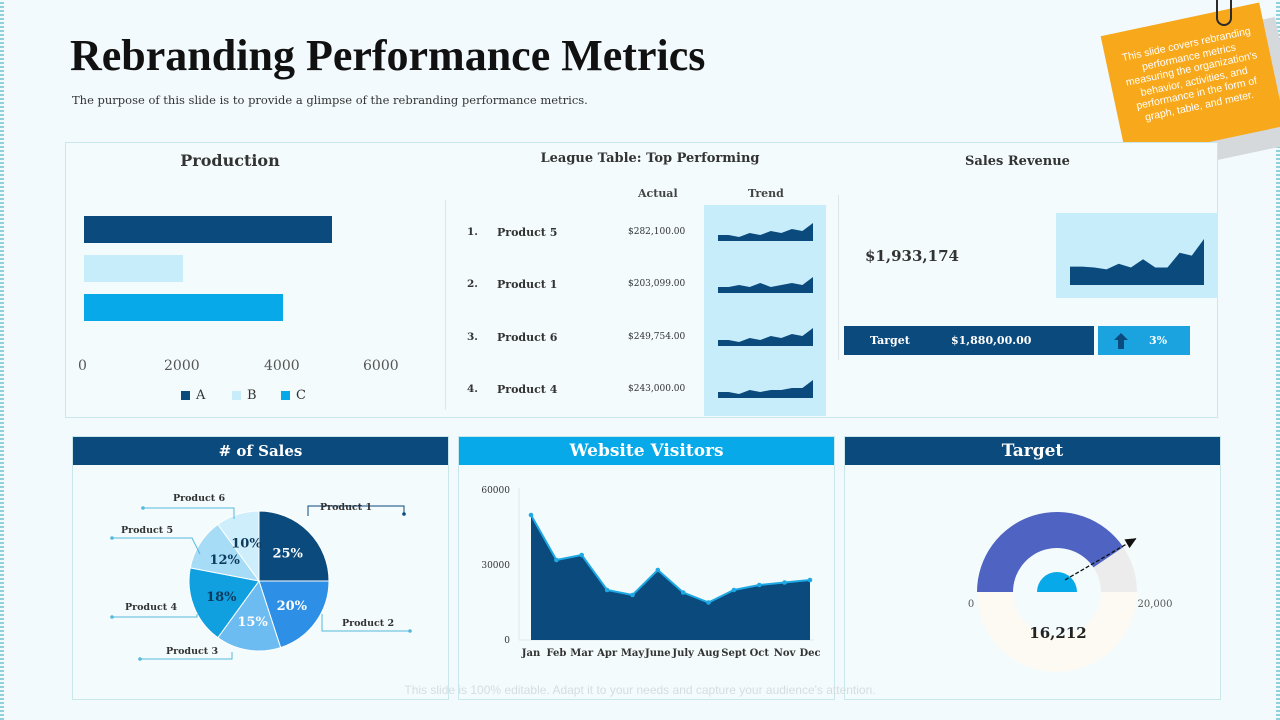 This screenshot has height=720, width=1280. What do you see at coordinates (1144, 340) in the screenshot?
I see `target-percent-box: 3%` at bounding box center [1144, 340].